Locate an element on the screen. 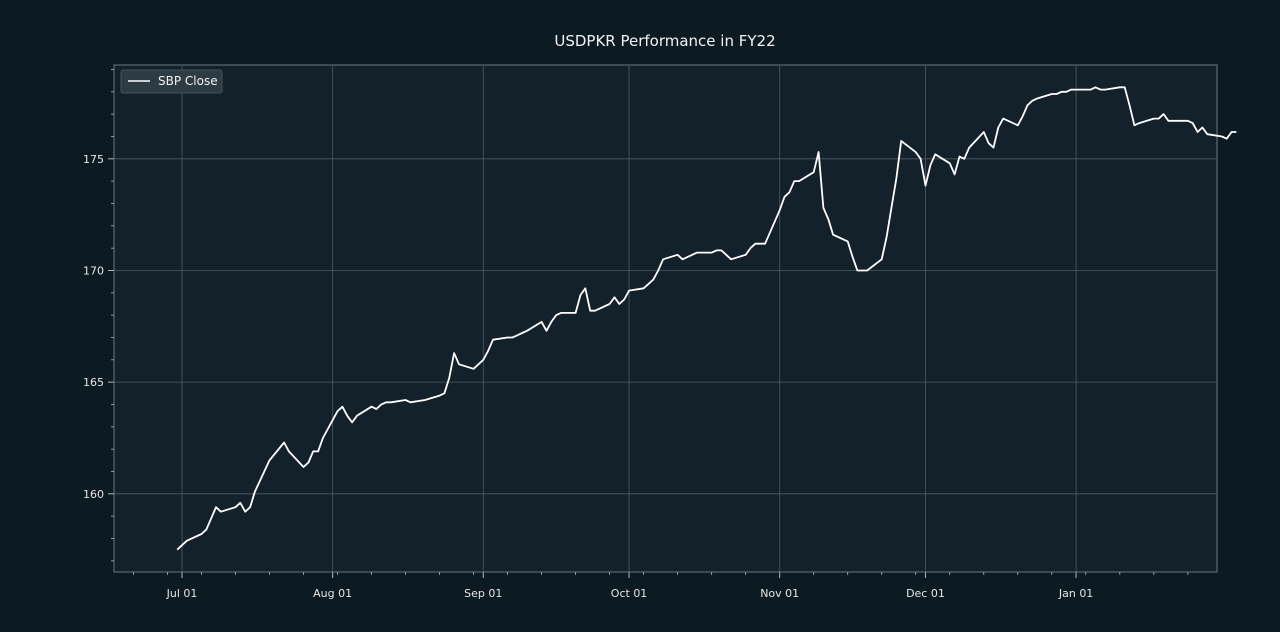 This screenshot has height=632, width=1280. x-tick-label: Jan 01 is located at coordinates (1075, 593).